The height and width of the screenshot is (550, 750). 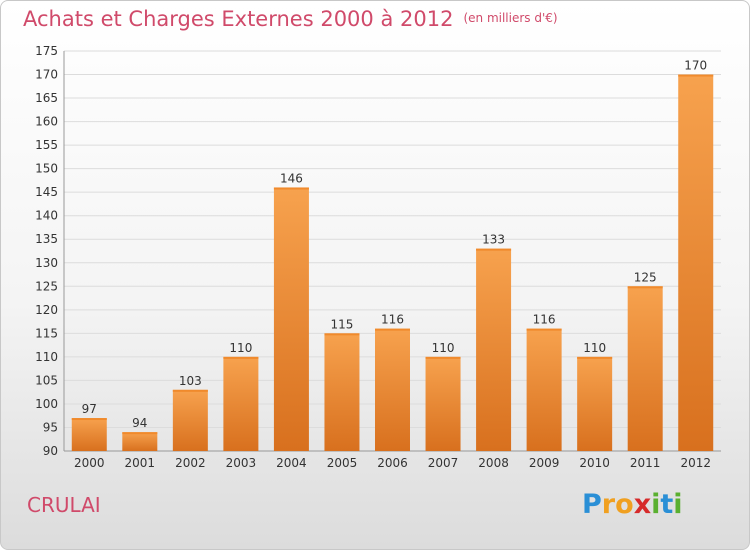 I want to click on value-label-2012: 170, so click(x=695, y=66).